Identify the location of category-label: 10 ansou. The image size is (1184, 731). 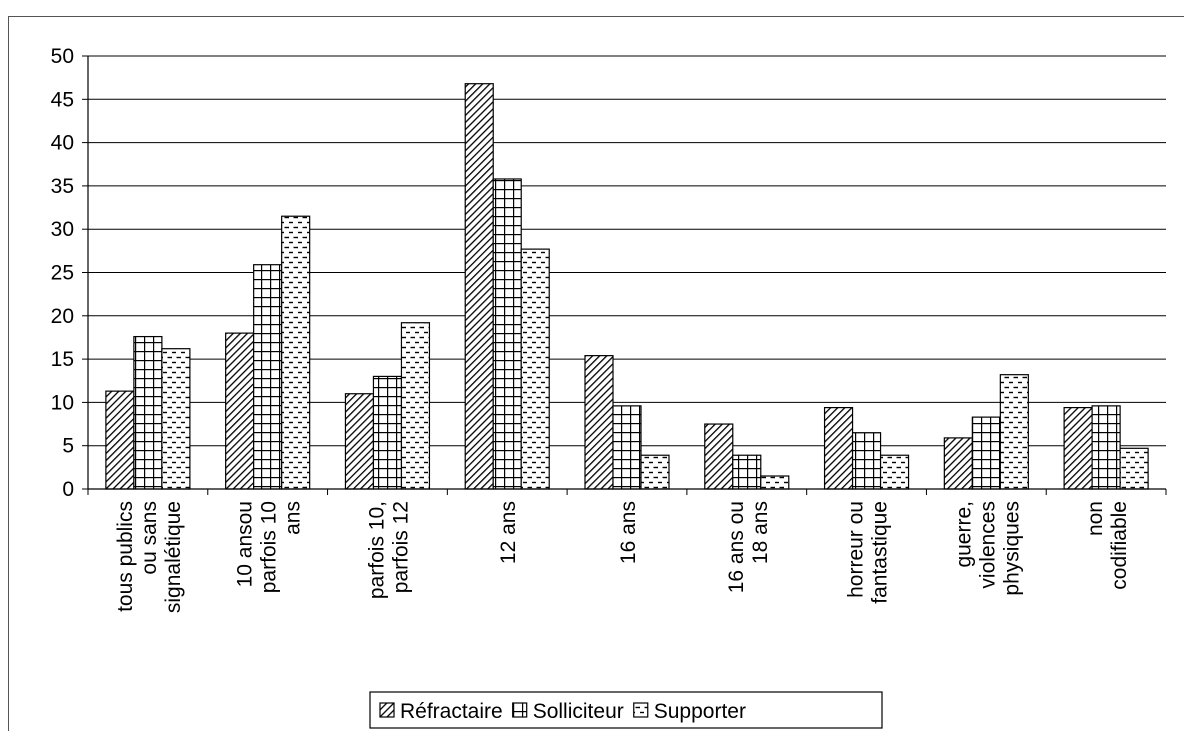
(245, 544).